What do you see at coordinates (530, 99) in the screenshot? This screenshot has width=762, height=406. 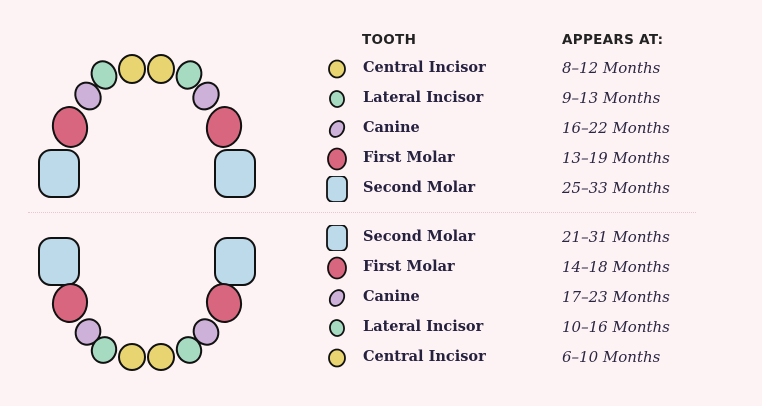 I see `tooth-row: Lateral Incisor 9–13 Months` at bounding box center [530, 99].